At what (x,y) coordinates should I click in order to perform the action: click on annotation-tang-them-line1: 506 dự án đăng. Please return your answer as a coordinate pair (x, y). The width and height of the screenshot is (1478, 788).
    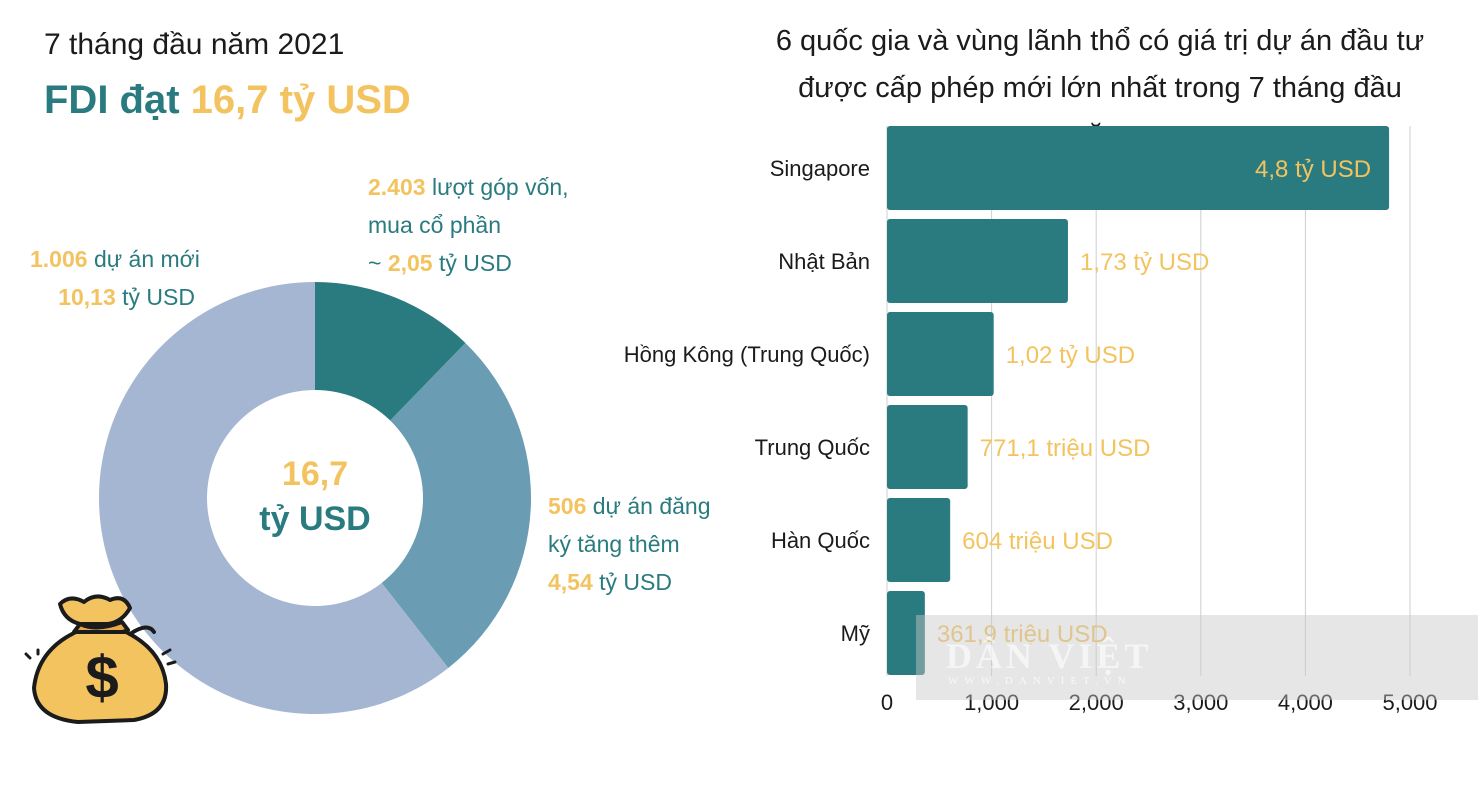
    Looking at the image, I should click on (629, 506).